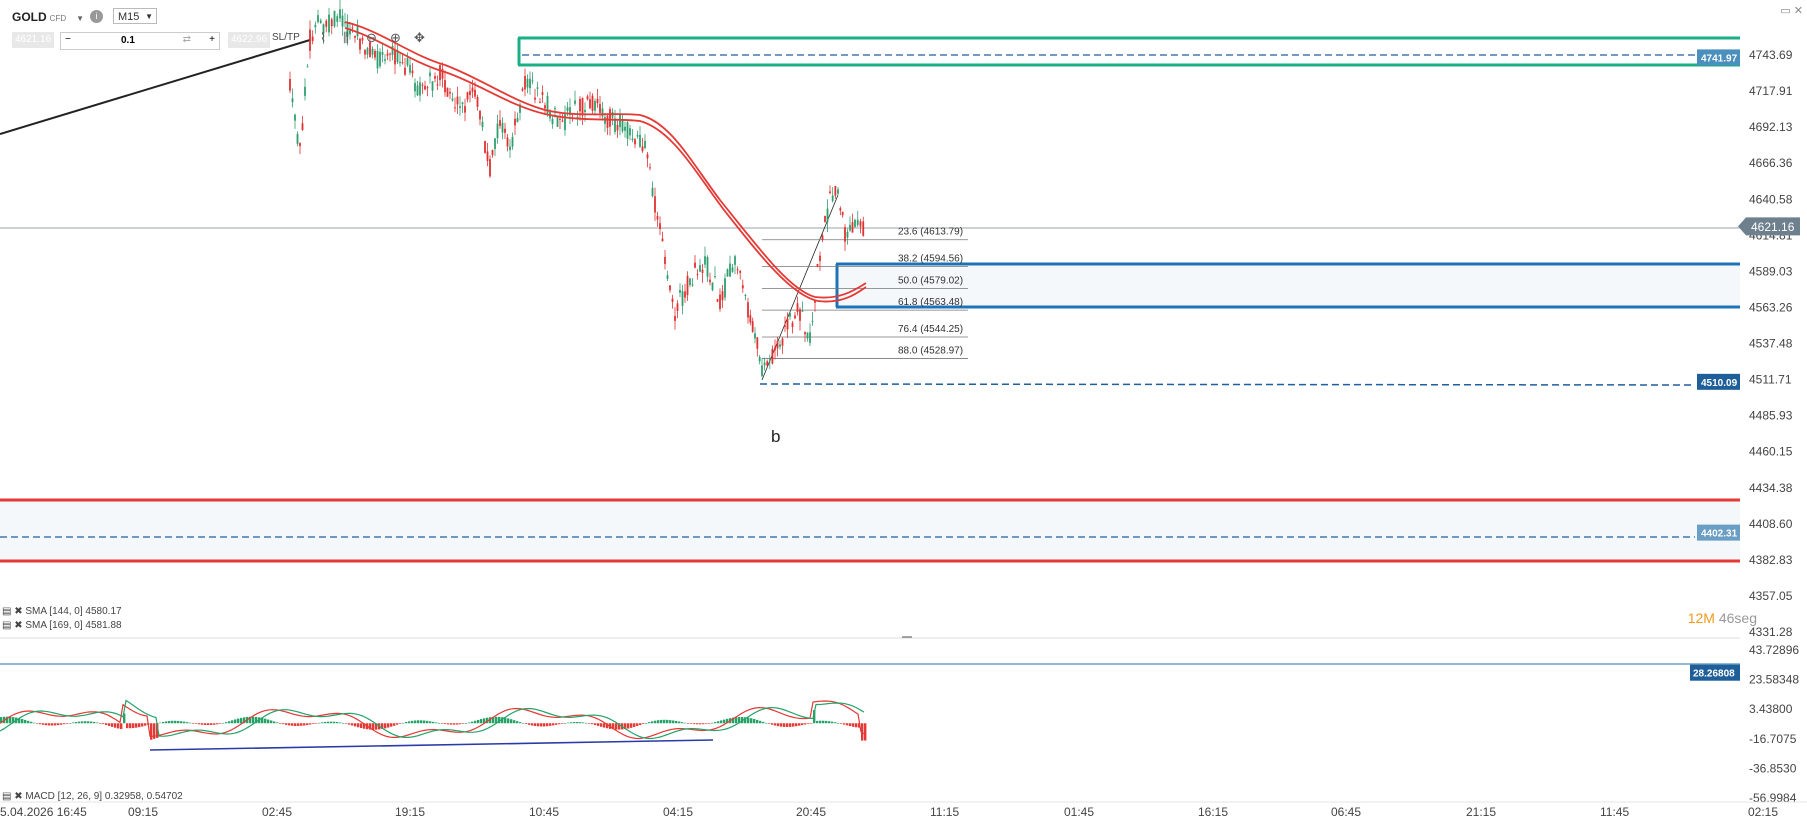 This screenshot has height=828, width=1807. Describe the element at coordinates (62, 625) in the screenshot. I see `sma-legend-2: ▤ ✖ SMA [169, 0] 4581.88` at that location.